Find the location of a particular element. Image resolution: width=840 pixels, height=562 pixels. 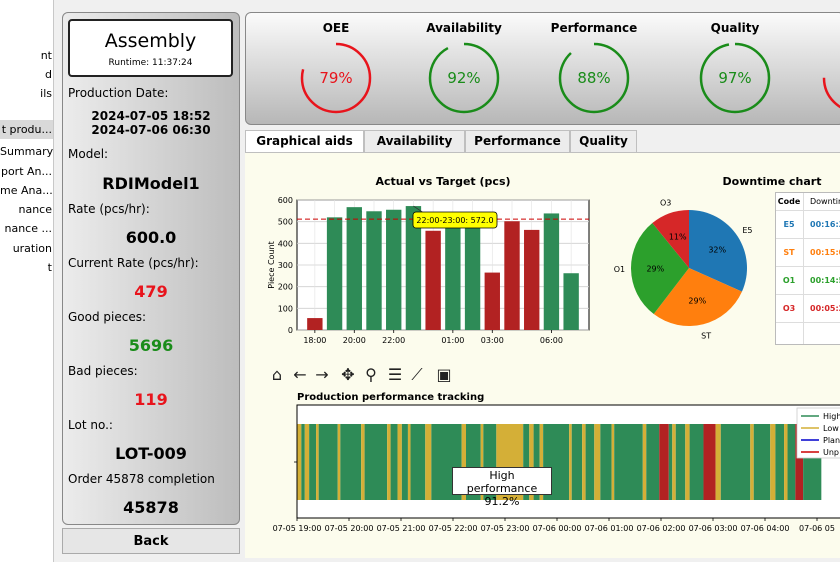

nav-item: ils is located at coordinates (46, 93).